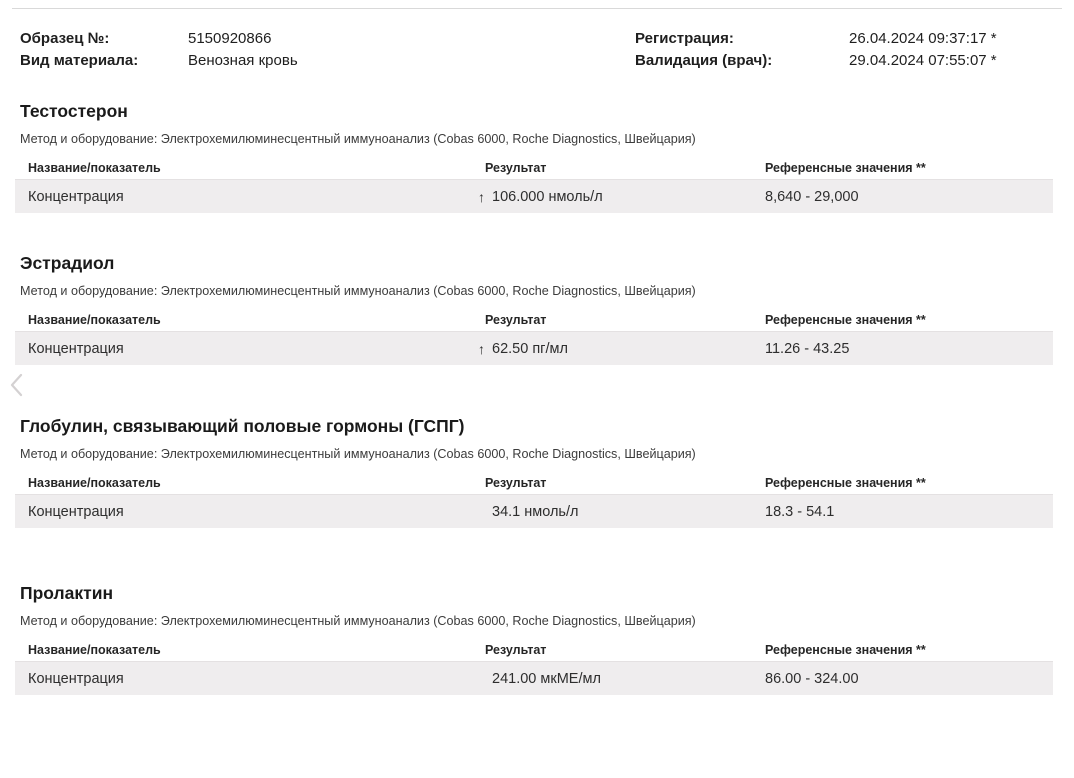 The image size is (1074, 778). I want to click on chevron-left-glyph, so click(16, 385).